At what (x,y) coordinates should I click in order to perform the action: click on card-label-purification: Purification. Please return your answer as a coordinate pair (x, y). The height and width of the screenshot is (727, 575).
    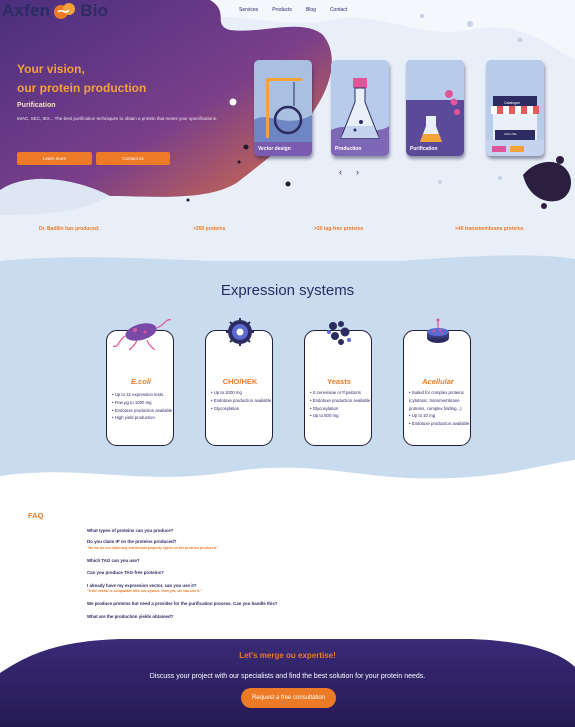
    Looking at the image, I should click on (424, 149).